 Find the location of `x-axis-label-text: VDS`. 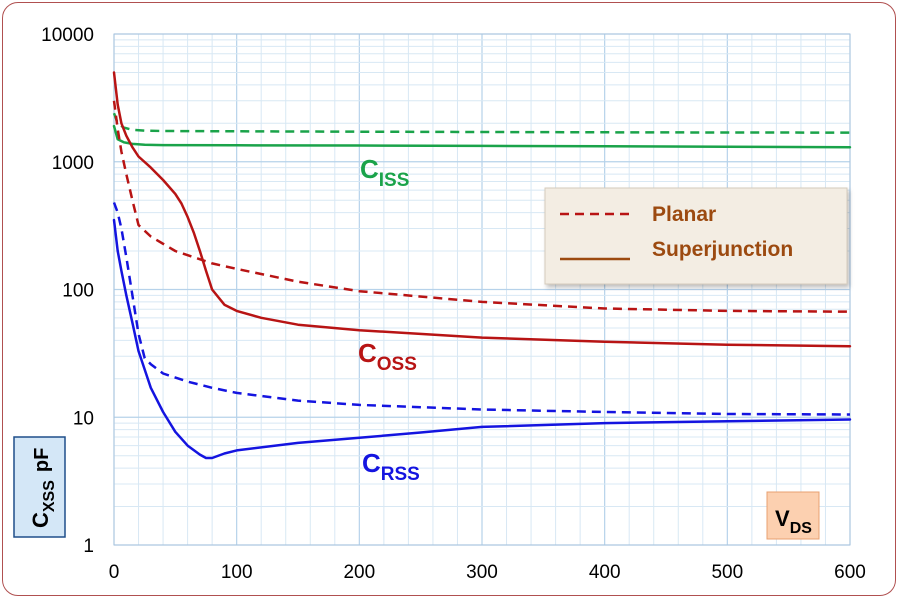

x-axis-label-text: VDS is located at coordinates (793, 521).